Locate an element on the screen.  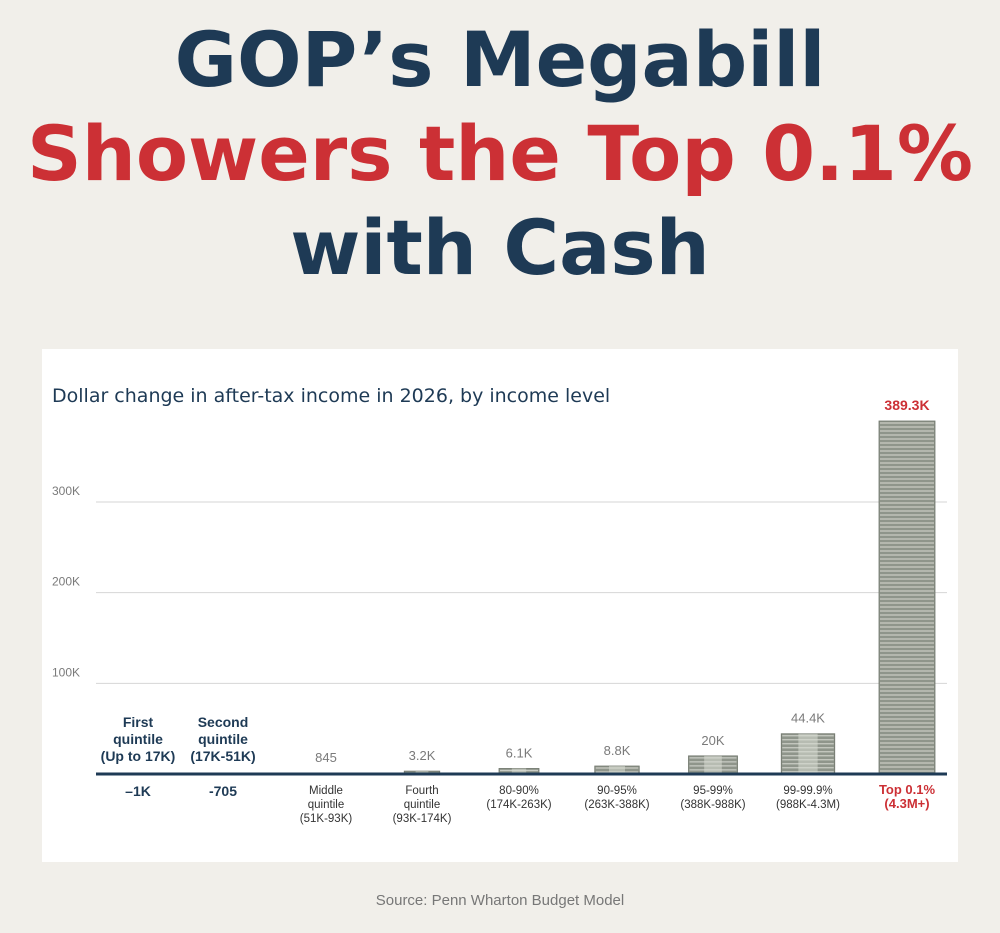
bar-value-label: –1K is located at coordinates (138, 791).